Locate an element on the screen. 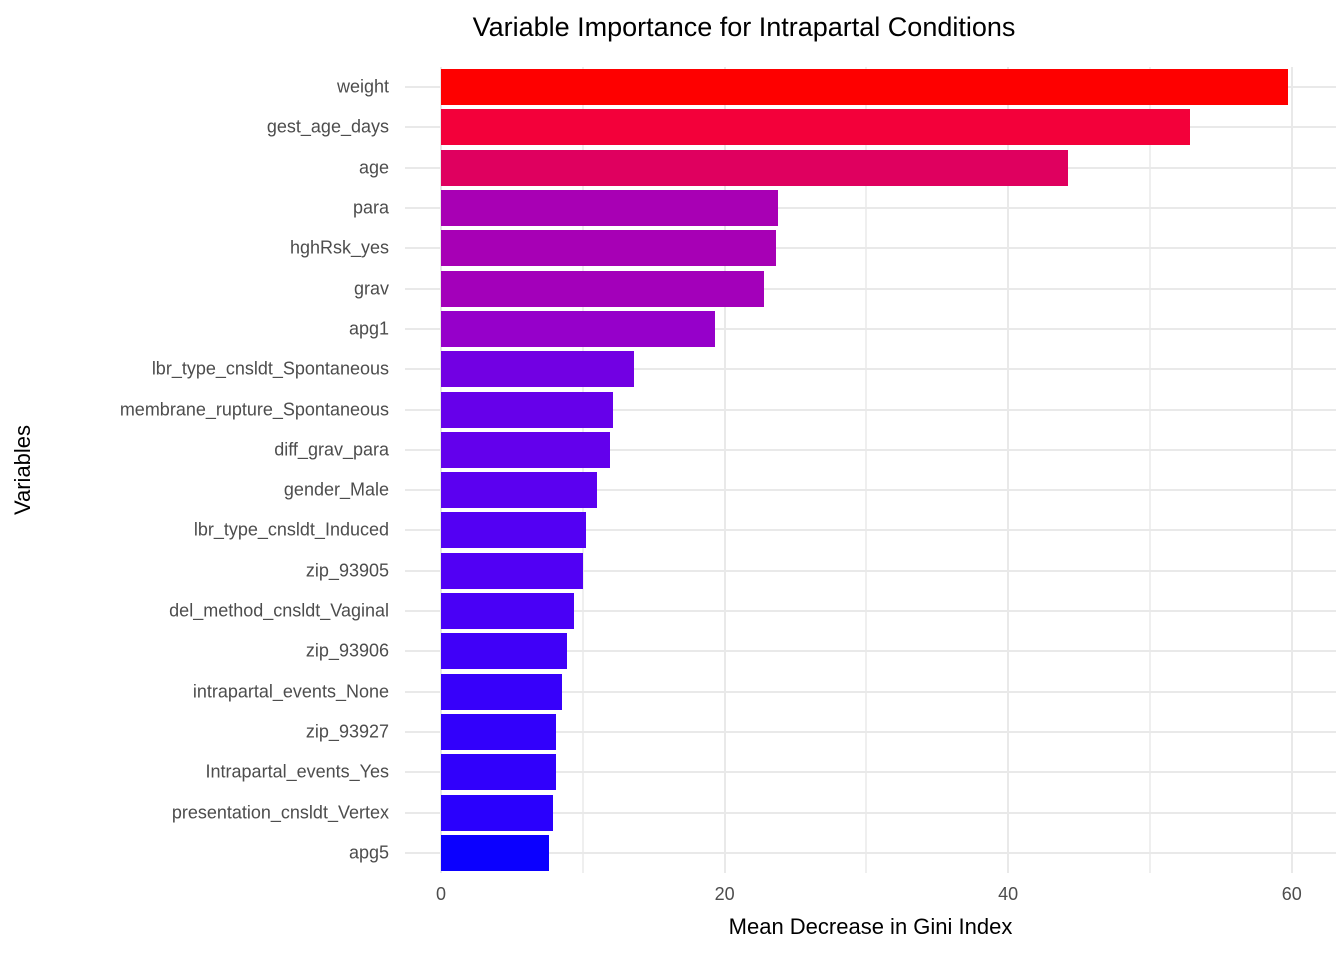 This screenshot has height=960, width=1344. y-axis-label: para is located at coordinates (370, 207).